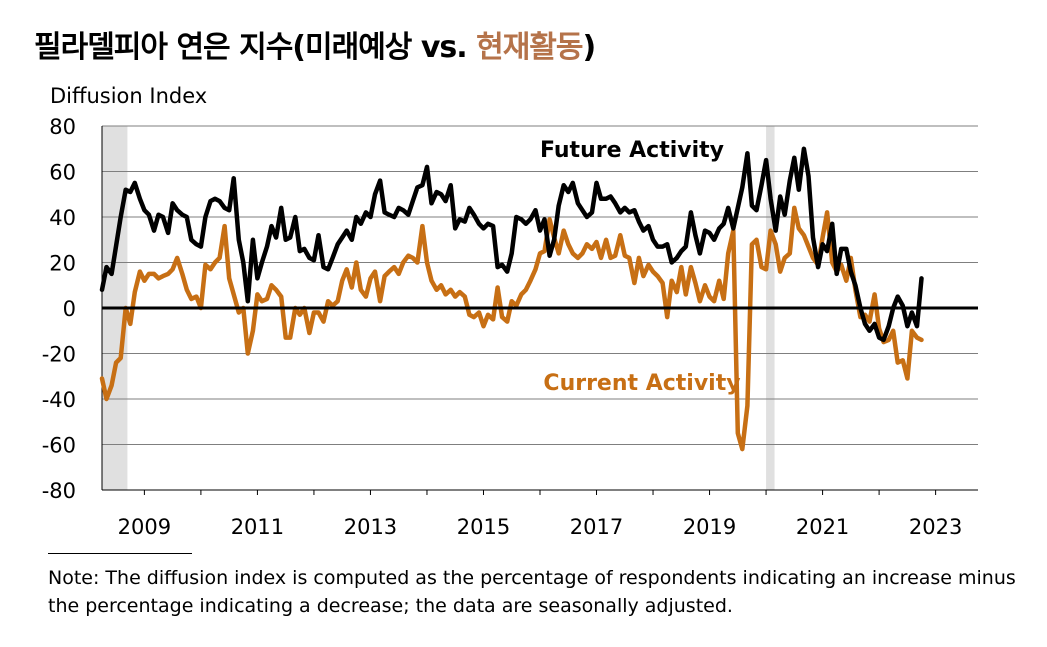  Describe the element at coordinates (529, 47) in the screenshot. I see `chart-title-highlight: 현재활동` at that location.